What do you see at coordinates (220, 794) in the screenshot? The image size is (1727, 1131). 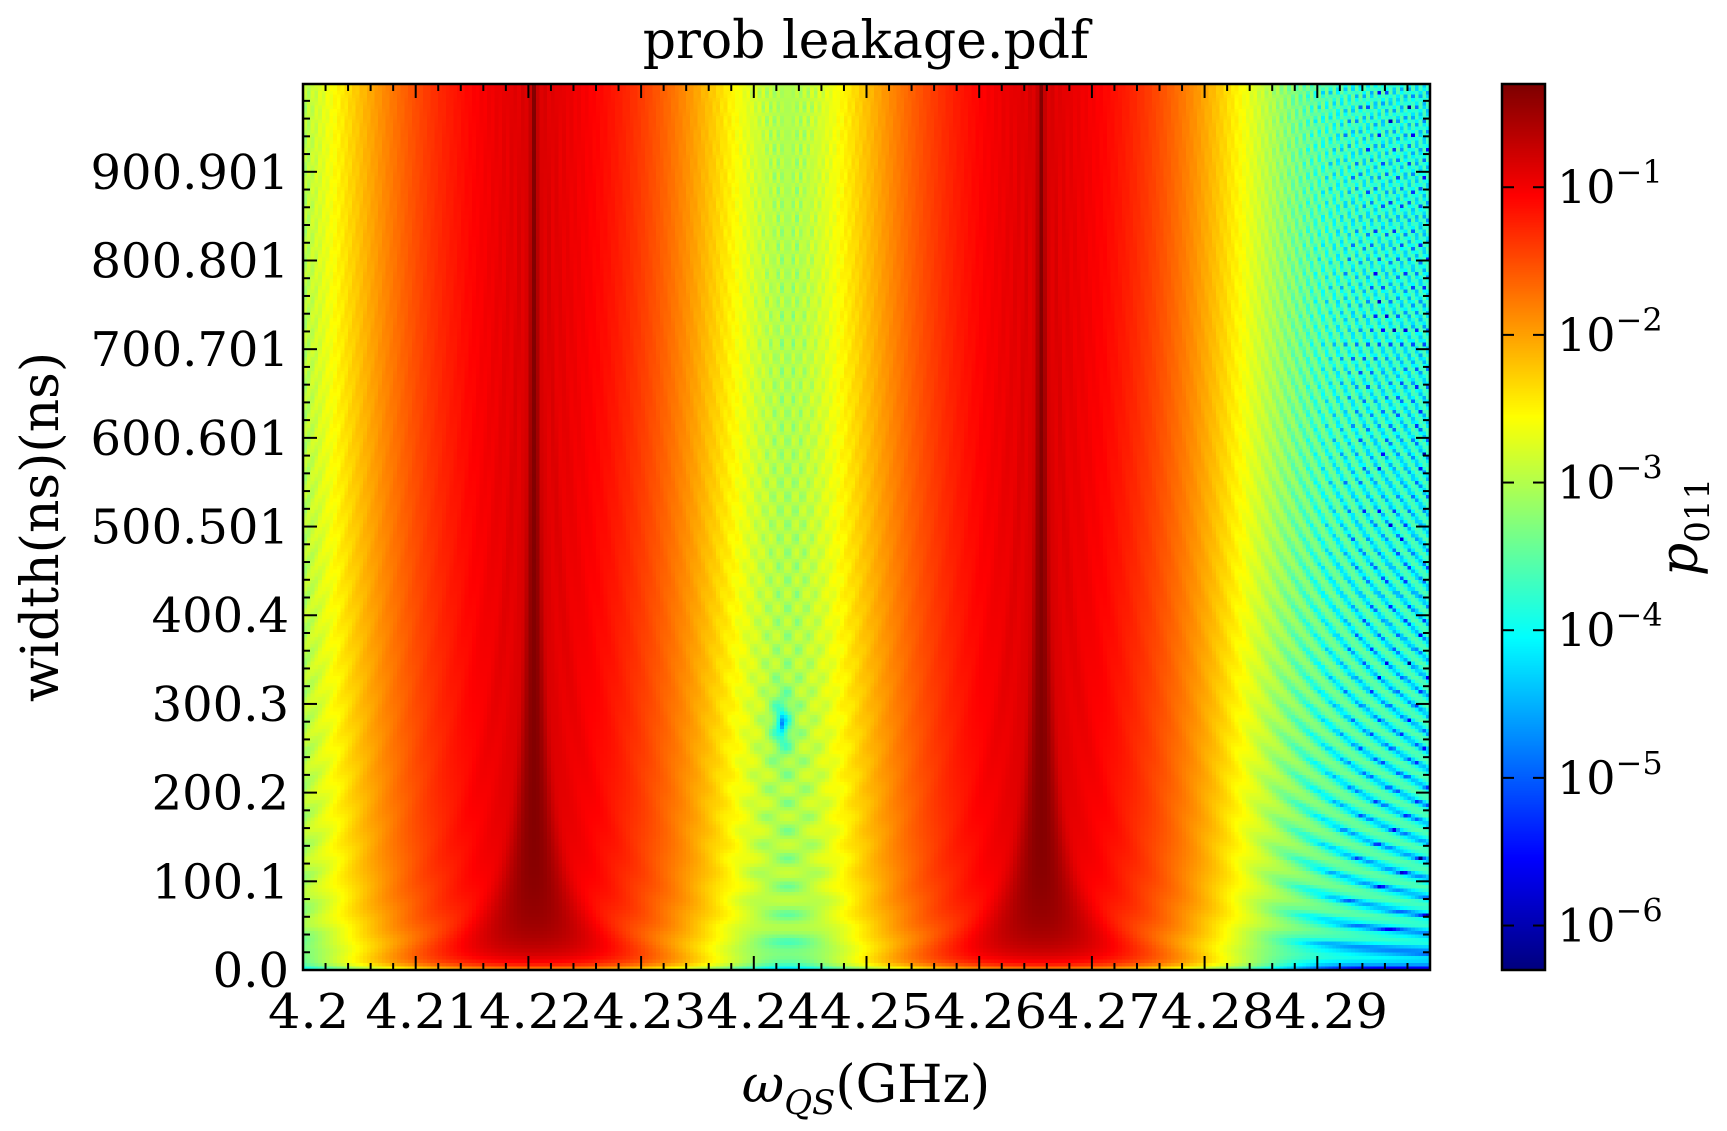 I see `y-tick-label: 200.2` at bounding box center [220, 794].